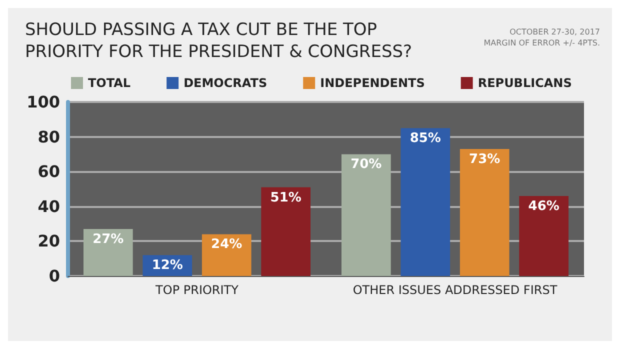  I want to click on y-tick-label: 80, so click(49, 136).